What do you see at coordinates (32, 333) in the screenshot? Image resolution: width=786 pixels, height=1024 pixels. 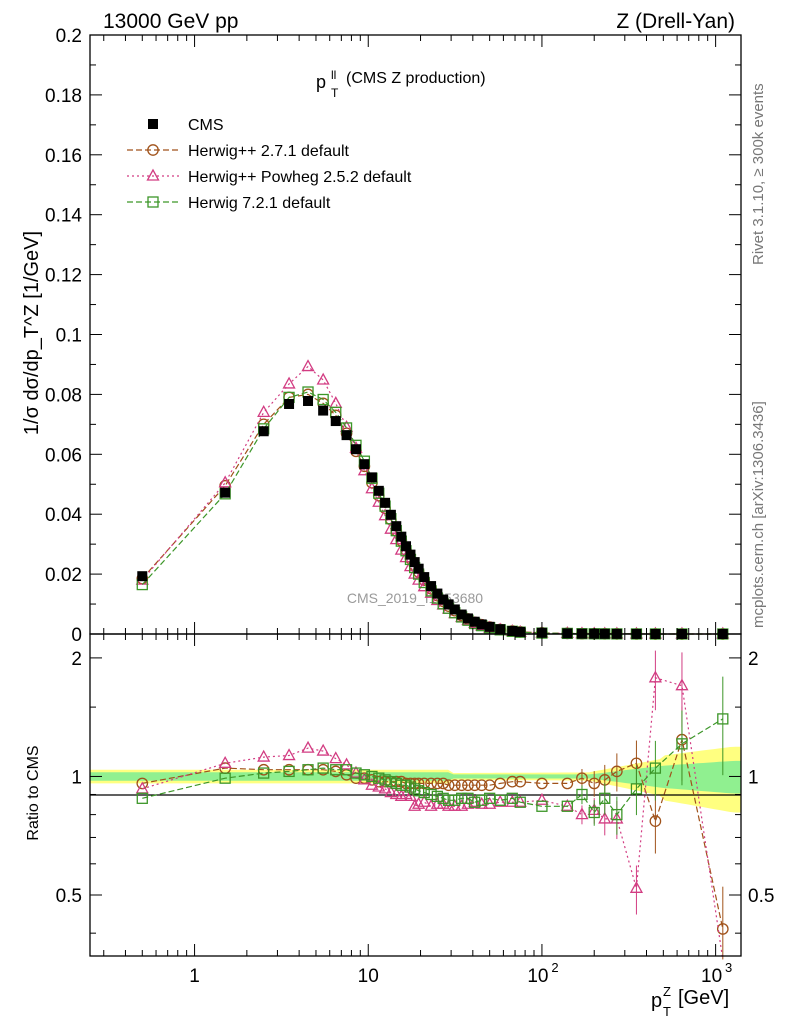 I see `main-y-axis-label: 1/σ dσ/dp_T^Z [1/GeV]` at bounding box center [32, 333].